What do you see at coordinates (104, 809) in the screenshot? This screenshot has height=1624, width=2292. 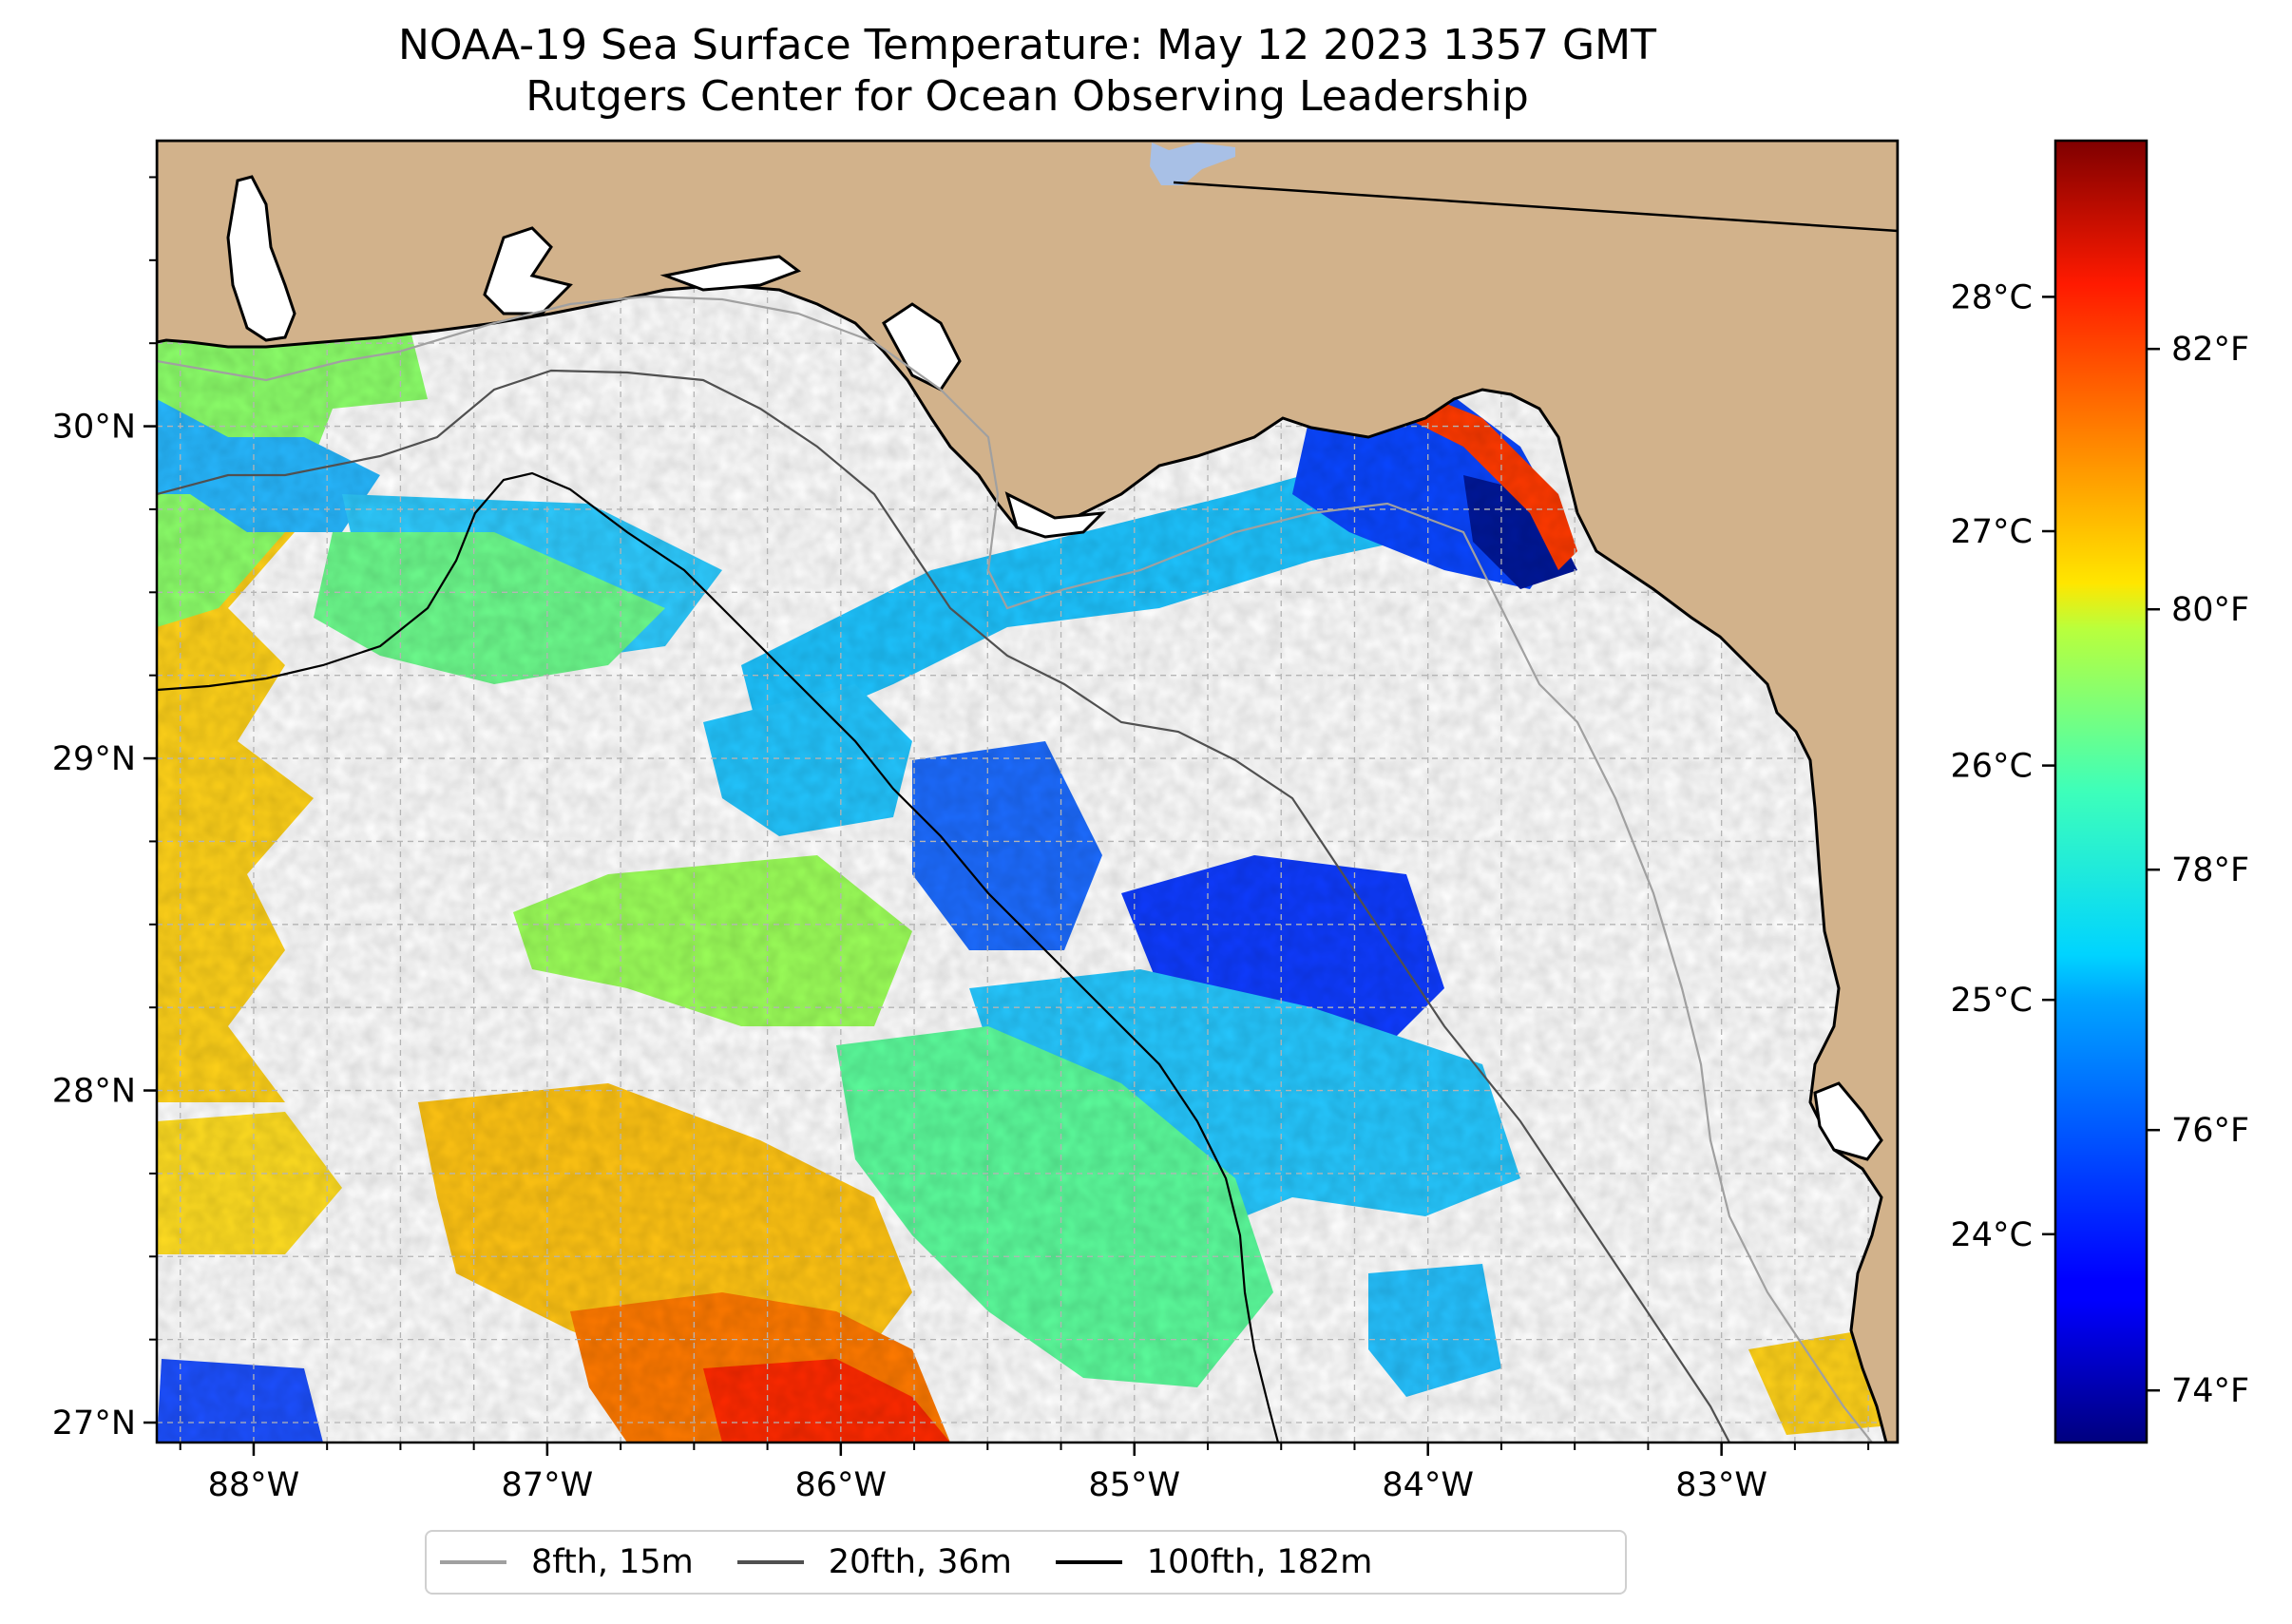 I see `latitude-axis: 30°N 29°N 28°N 27°N` at bounding box center [104, 809].